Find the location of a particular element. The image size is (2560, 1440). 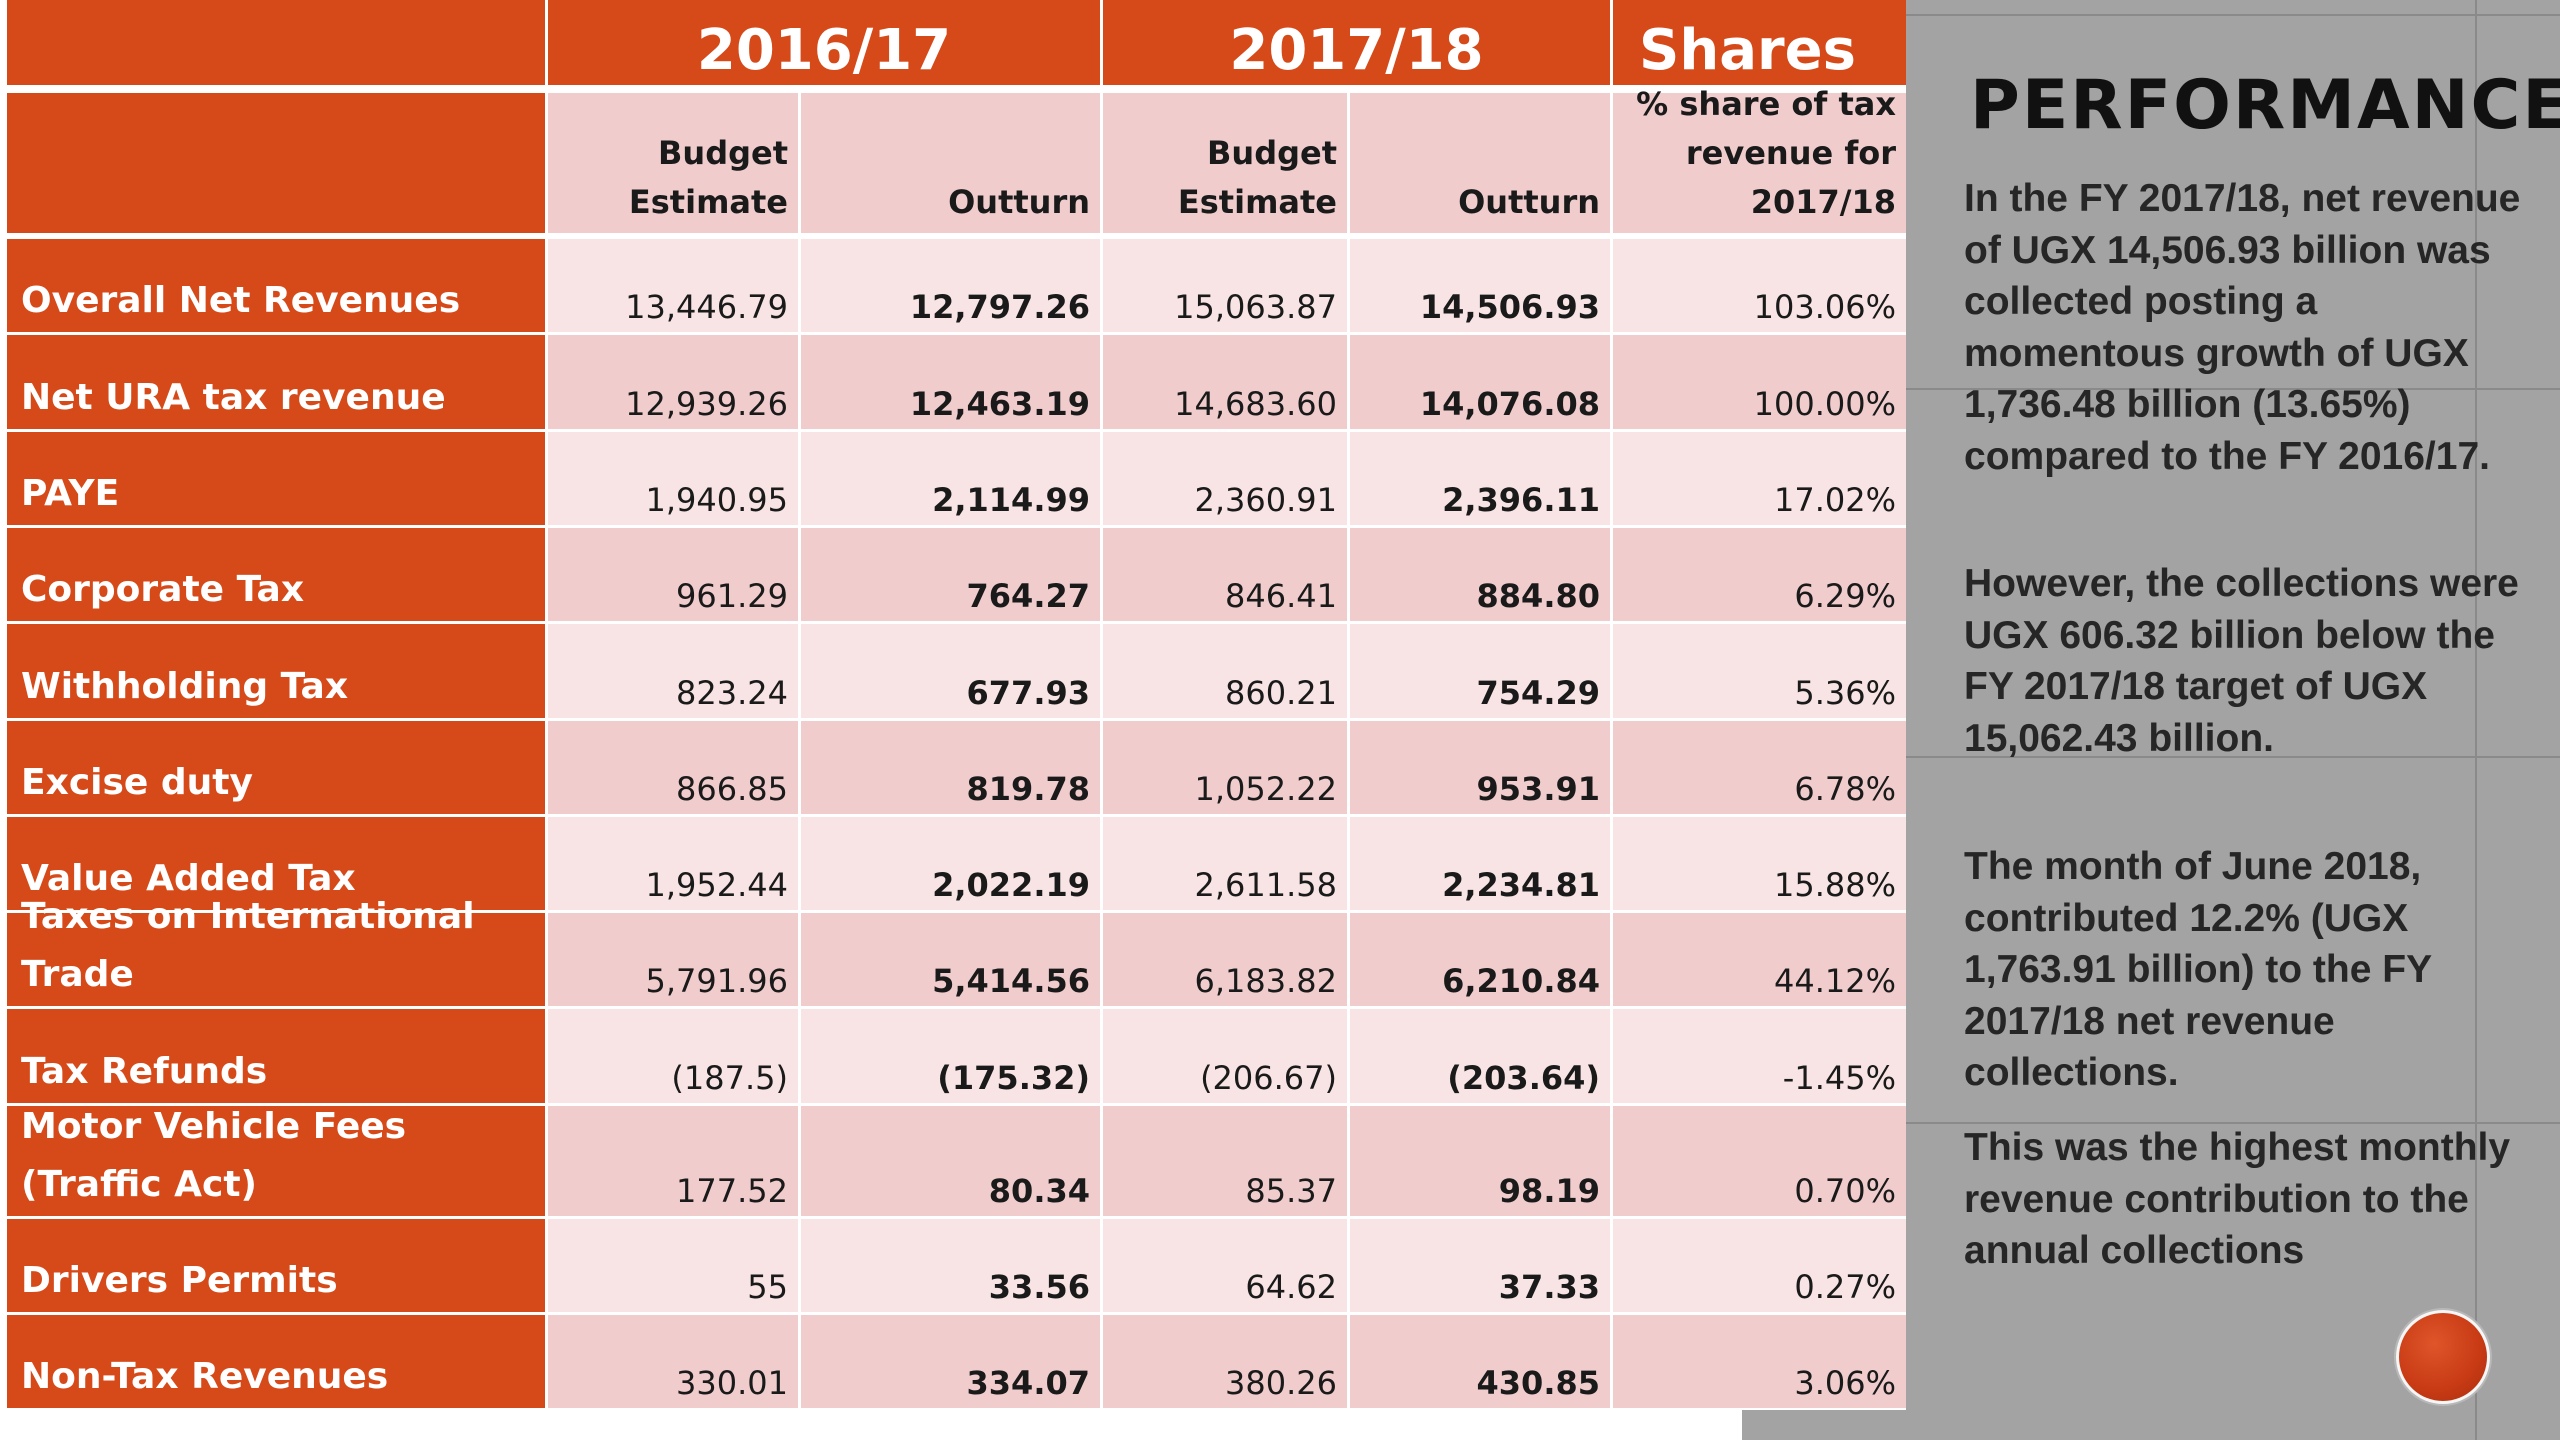

cell-budget-2017: 2,611.58 is located at coordinates (1225, 863).